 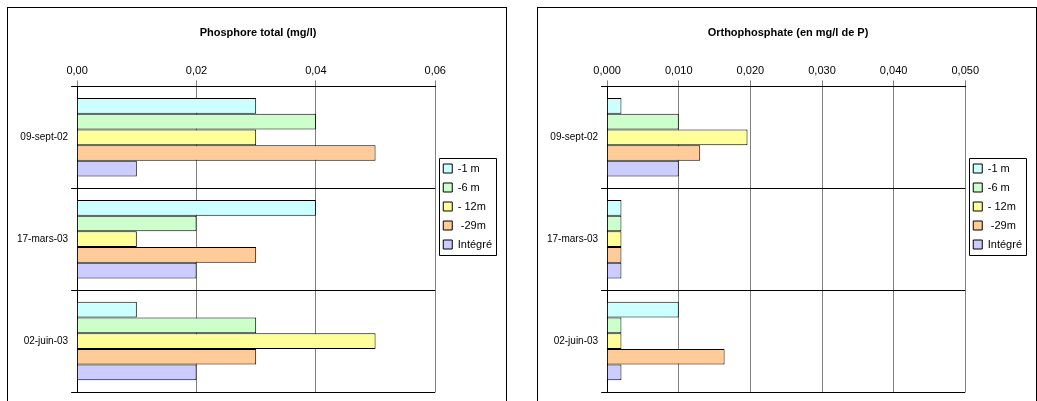 I want to click on x-tick-label: 0,020, so click(x=750, y=69).